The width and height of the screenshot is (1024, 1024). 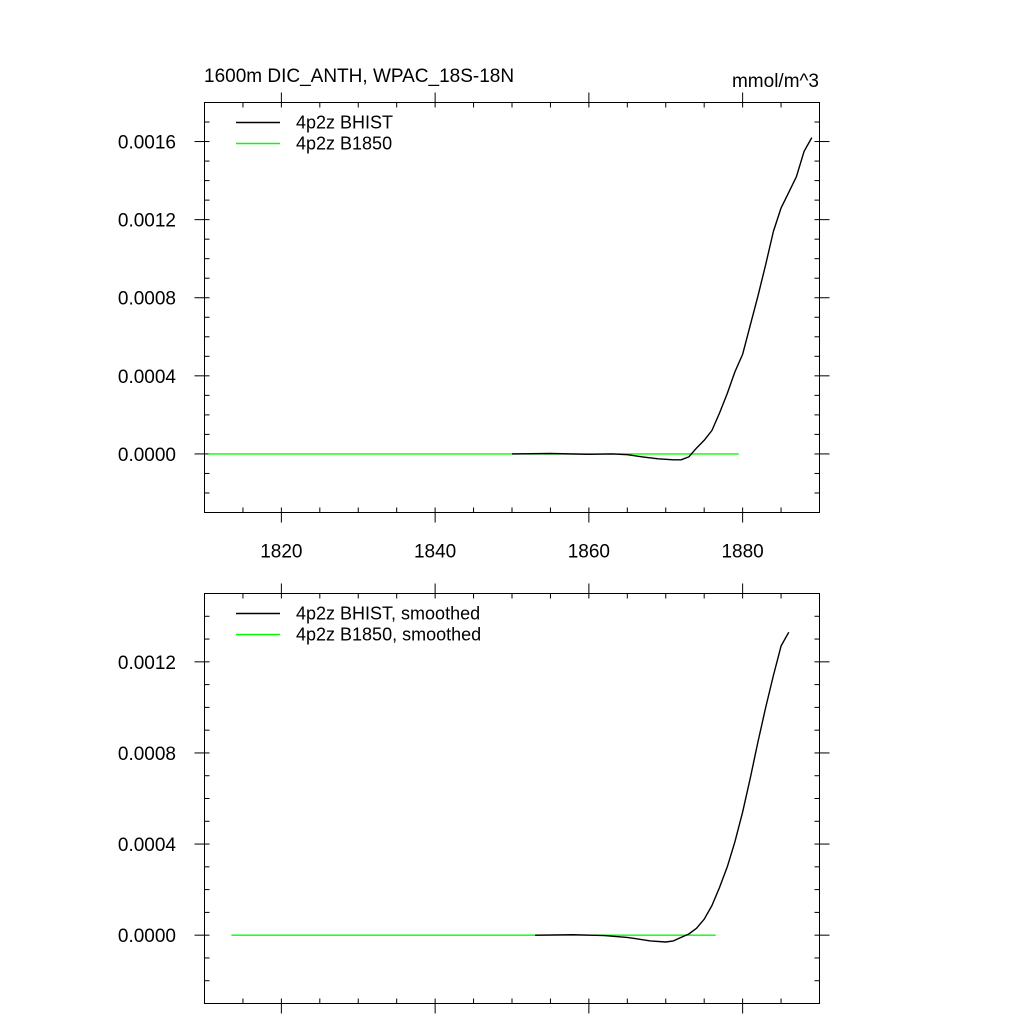 I want to click on x-tick-label: 1820, so click(x=281, y=552).